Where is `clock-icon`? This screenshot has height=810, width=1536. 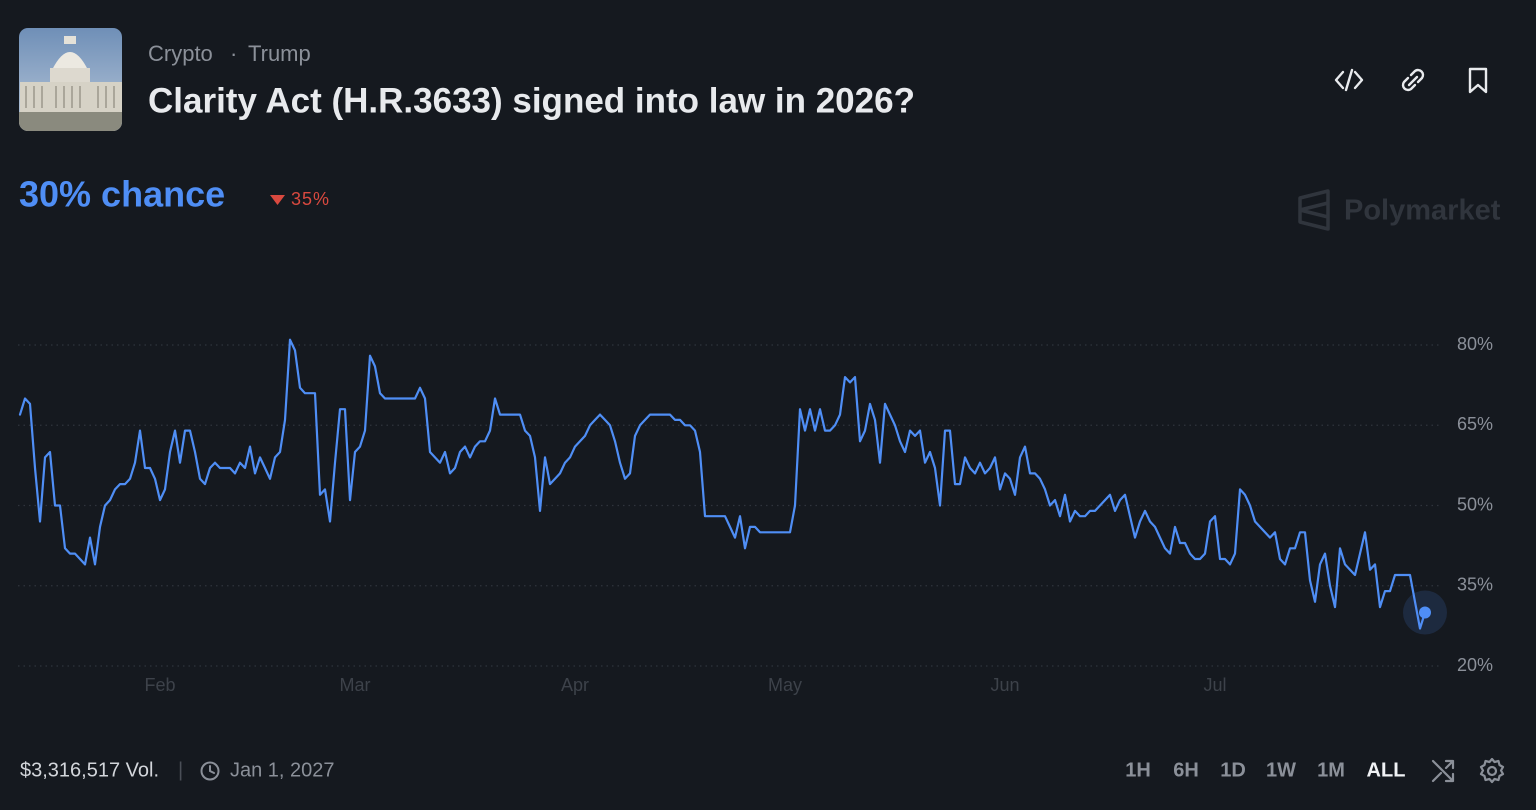
clock-icon is located at coordinates (210, 771).